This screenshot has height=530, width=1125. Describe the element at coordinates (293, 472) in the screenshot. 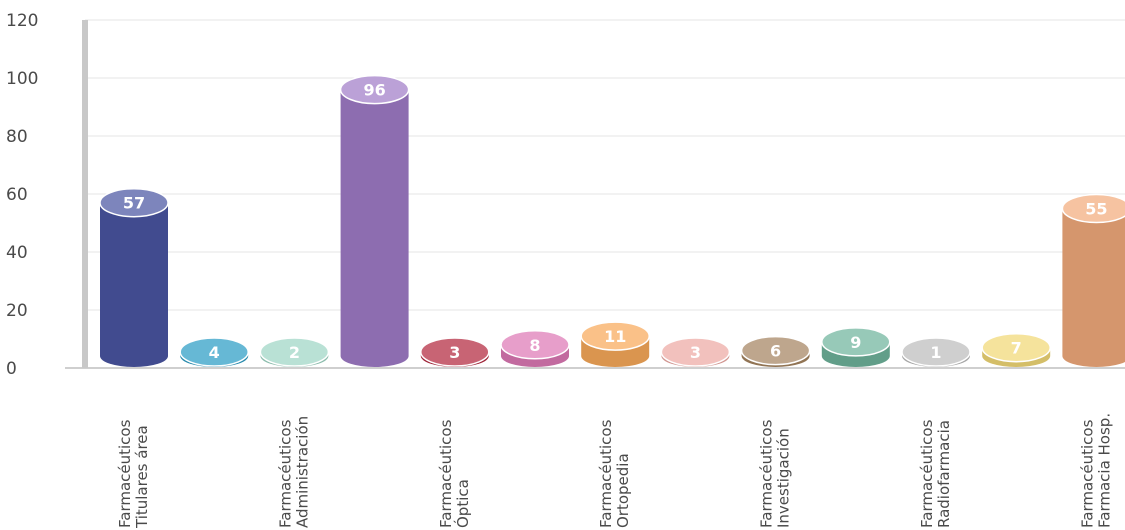

I see `x-tick-label: FarmacéuticosAdministración` at that location.